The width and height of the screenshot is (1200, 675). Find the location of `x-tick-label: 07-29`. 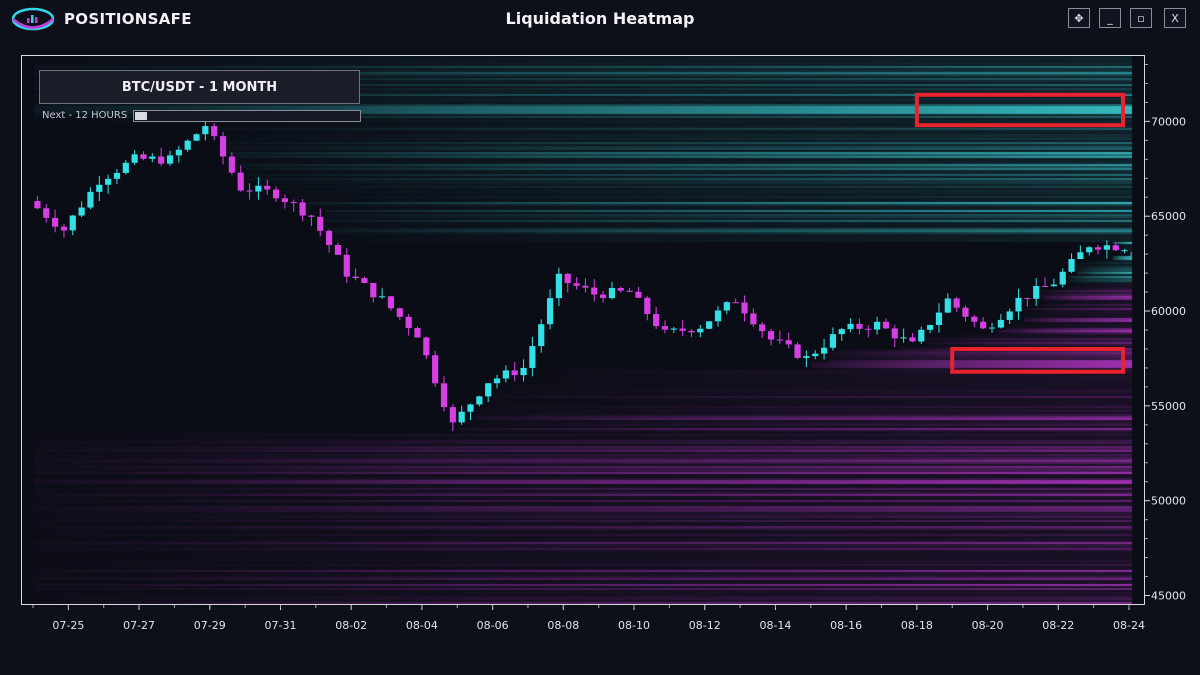

x-tick-label: 07-29 is located at coordinates (210, 625).